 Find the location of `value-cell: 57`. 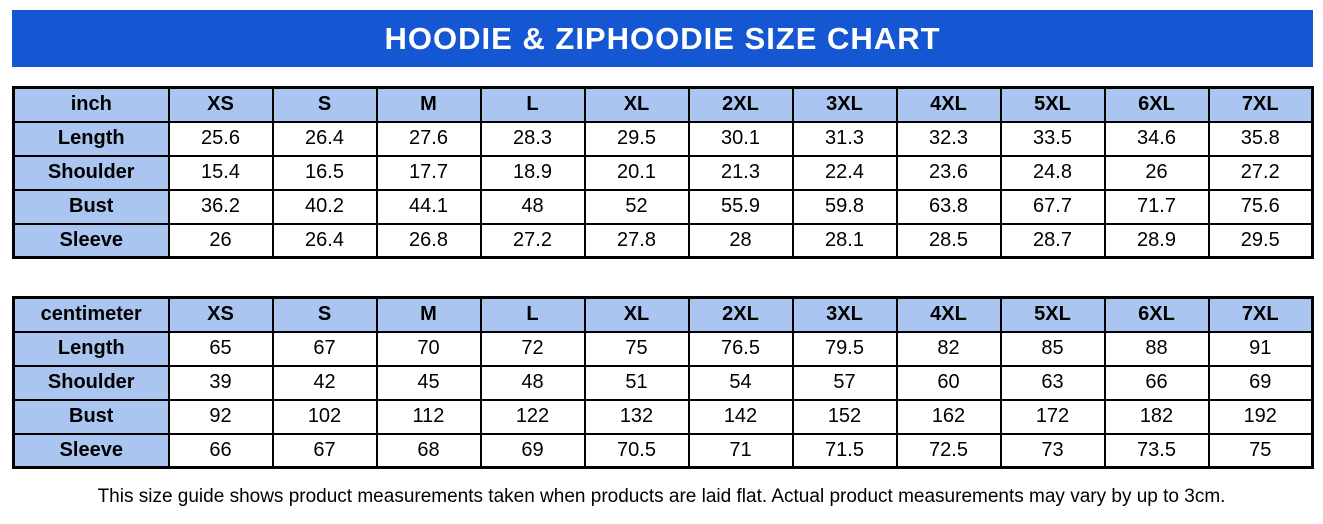

value-cell: 57 is located at coordinates (844, 382).